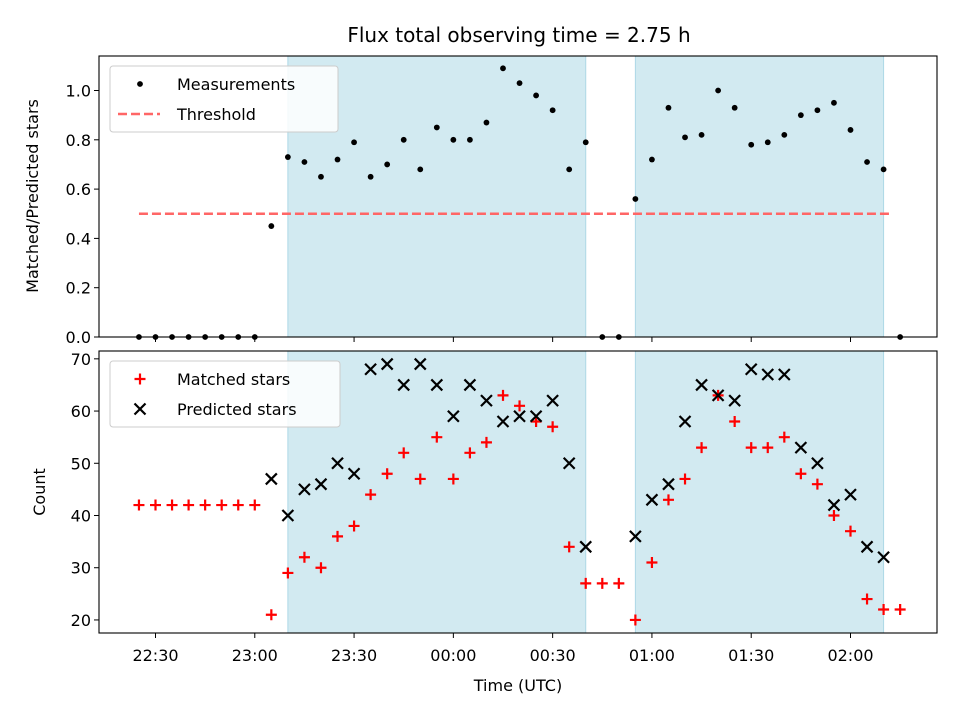 This screenshot has width=960, height=720. What do you see at coordinates (81, 411) in the screenshot?
I see `y-tick-label: 60` at bounding box center [81, 411].